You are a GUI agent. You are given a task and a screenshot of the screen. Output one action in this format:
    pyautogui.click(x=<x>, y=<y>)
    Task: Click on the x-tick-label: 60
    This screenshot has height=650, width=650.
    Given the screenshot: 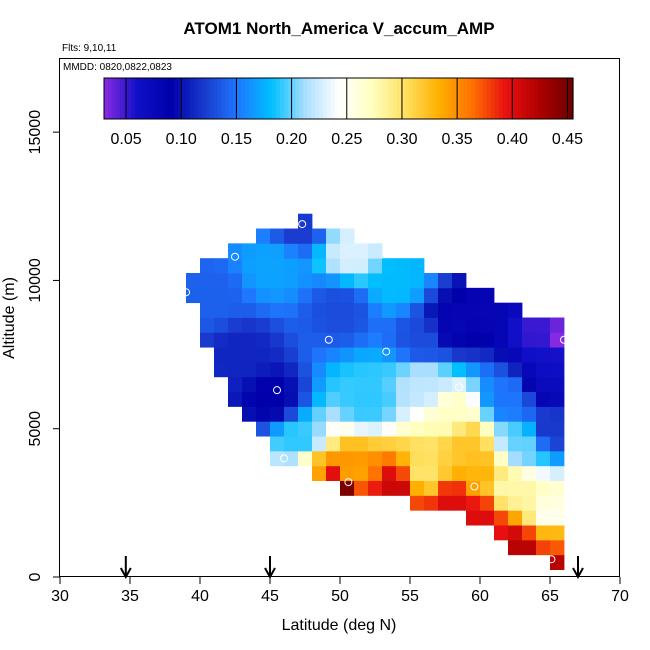 What is the action you would take?
    pyautogui.click(x=480, y=596)
    